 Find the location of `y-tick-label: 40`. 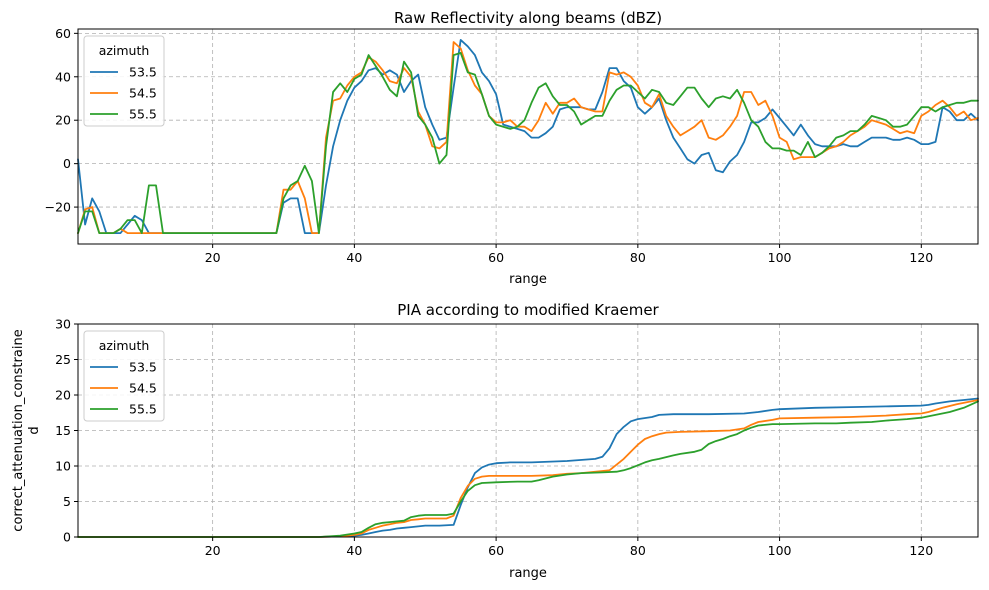

y-tick-label: 40 is located at coordinates (63, 76).